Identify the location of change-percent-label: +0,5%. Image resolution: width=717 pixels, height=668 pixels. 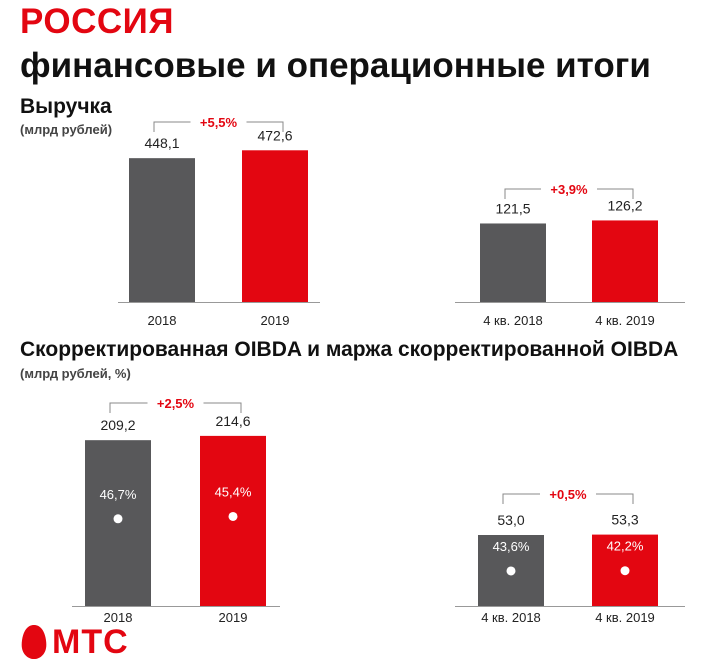
(568, 494).